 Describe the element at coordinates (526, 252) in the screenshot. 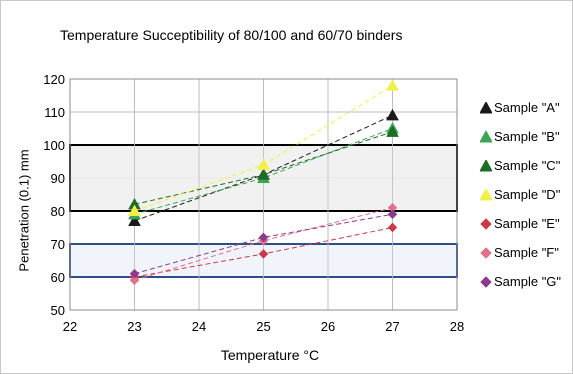

I see `legend-label: Sample "F"` at that location.